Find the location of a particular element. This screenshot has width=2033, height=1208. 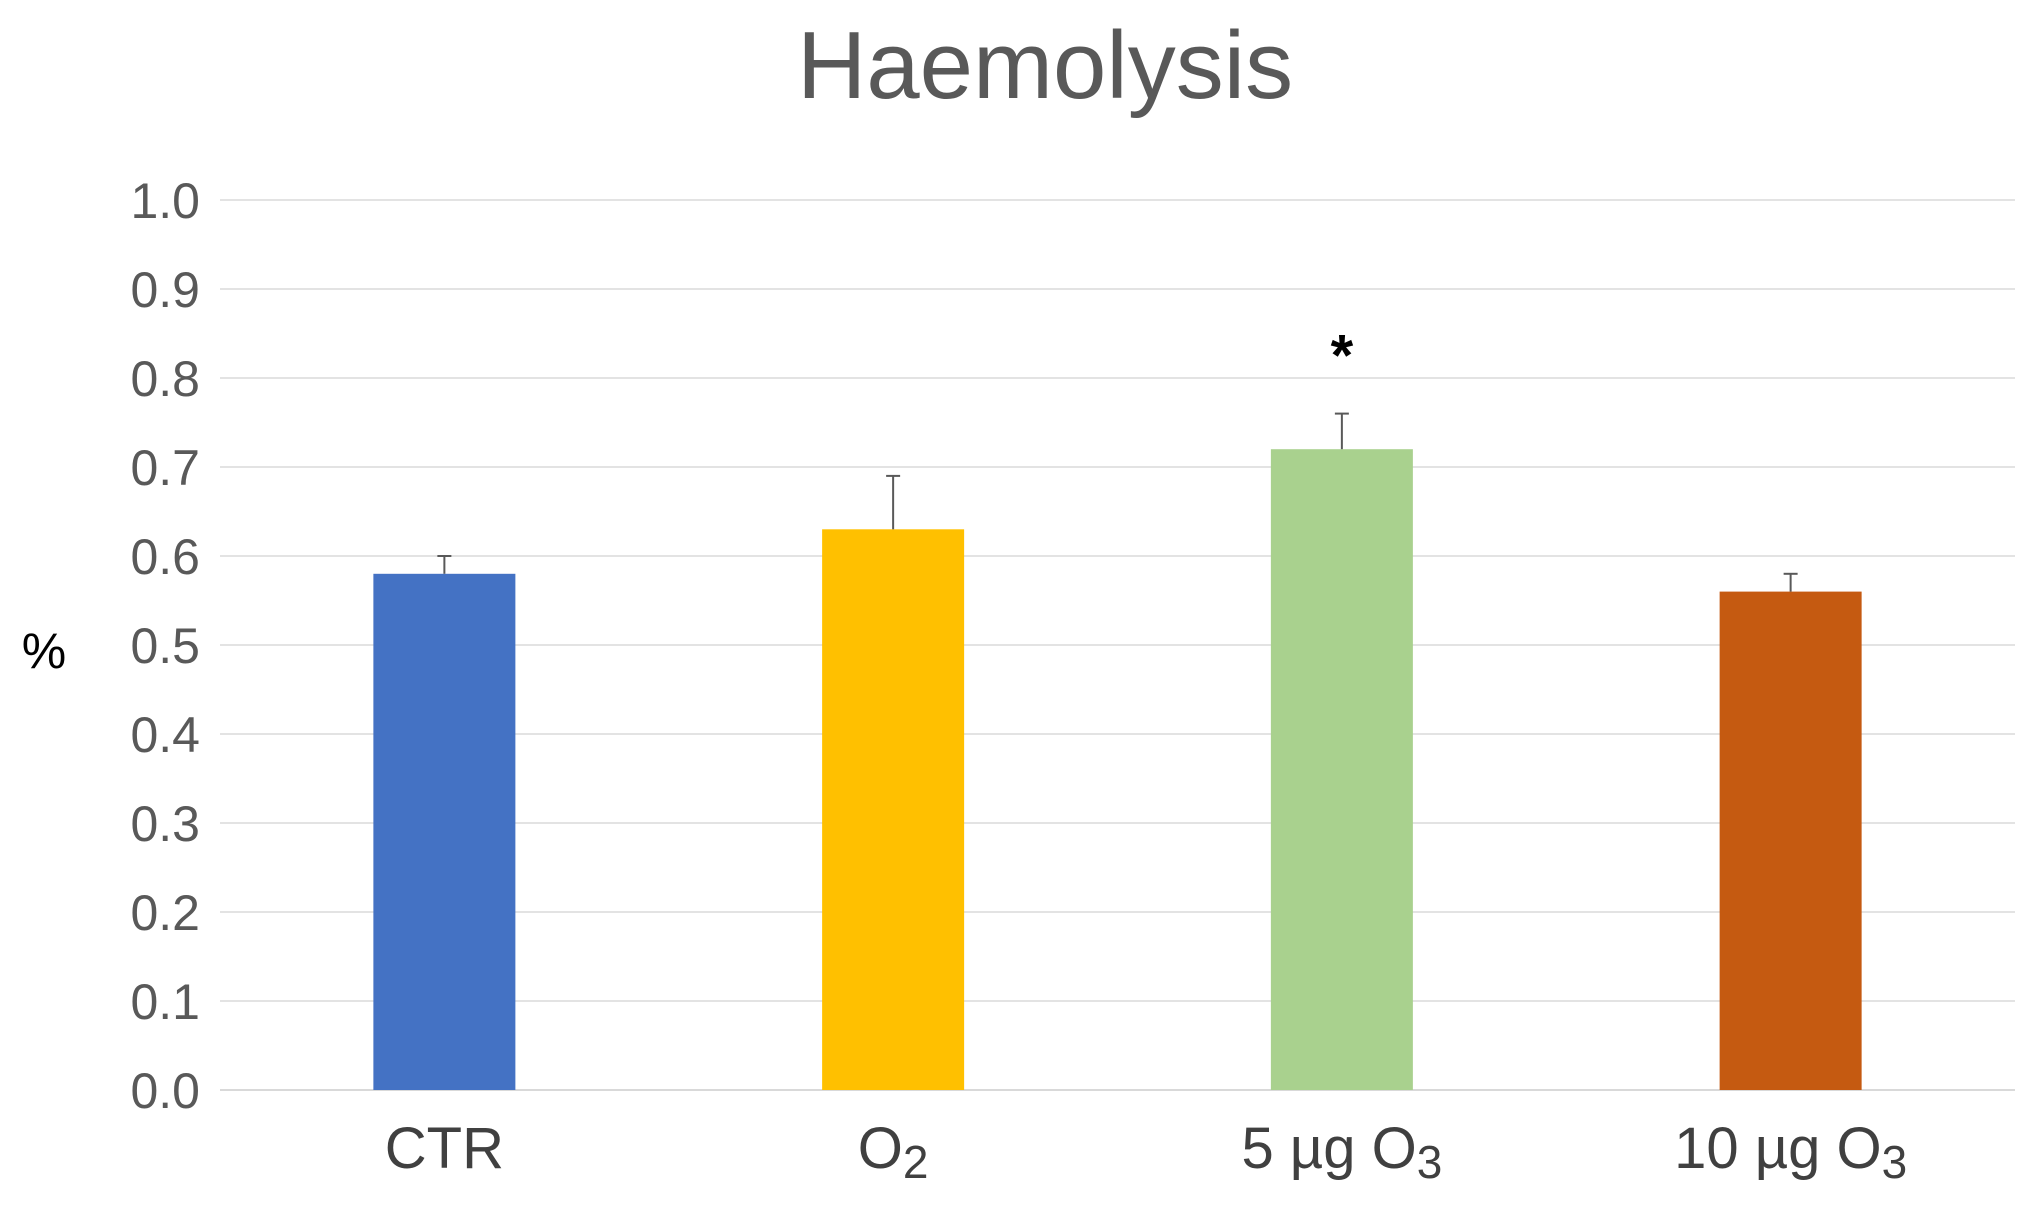

y-tick-label: 0.5 is located at coordinates (165, 646).